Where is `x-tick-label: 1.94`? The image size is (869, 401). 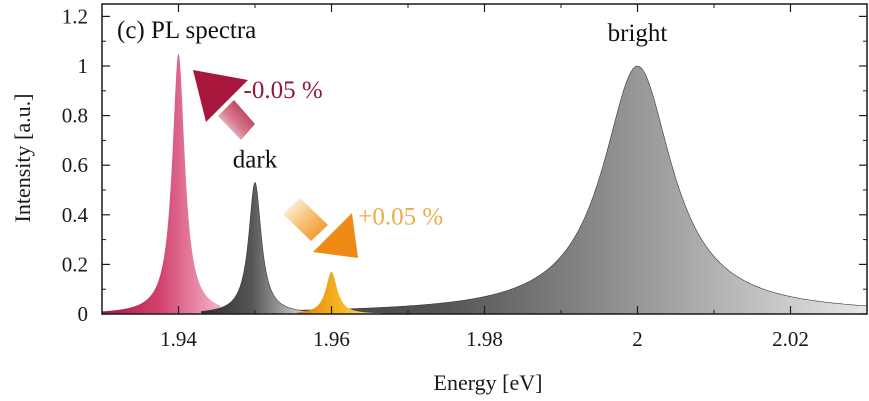 x-tick-label: 1.94 is located at coordinates (178, 339).